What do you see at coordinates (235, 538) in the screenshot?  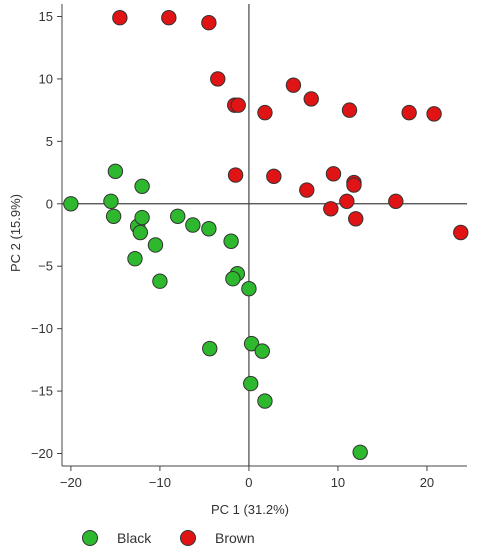 I see `legend-label-brown: Brown` at bounding box center [235, 538].